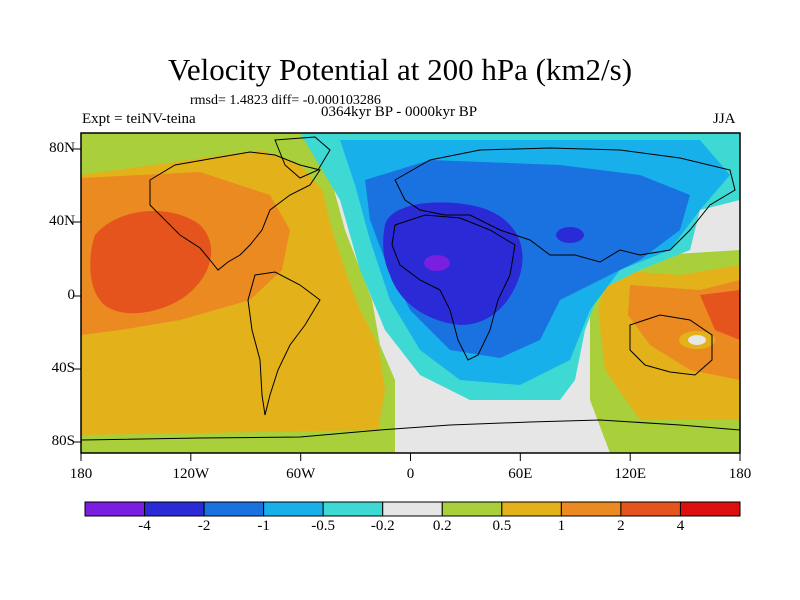  I want to click on x-tick-label: 0, so click(410, 474).